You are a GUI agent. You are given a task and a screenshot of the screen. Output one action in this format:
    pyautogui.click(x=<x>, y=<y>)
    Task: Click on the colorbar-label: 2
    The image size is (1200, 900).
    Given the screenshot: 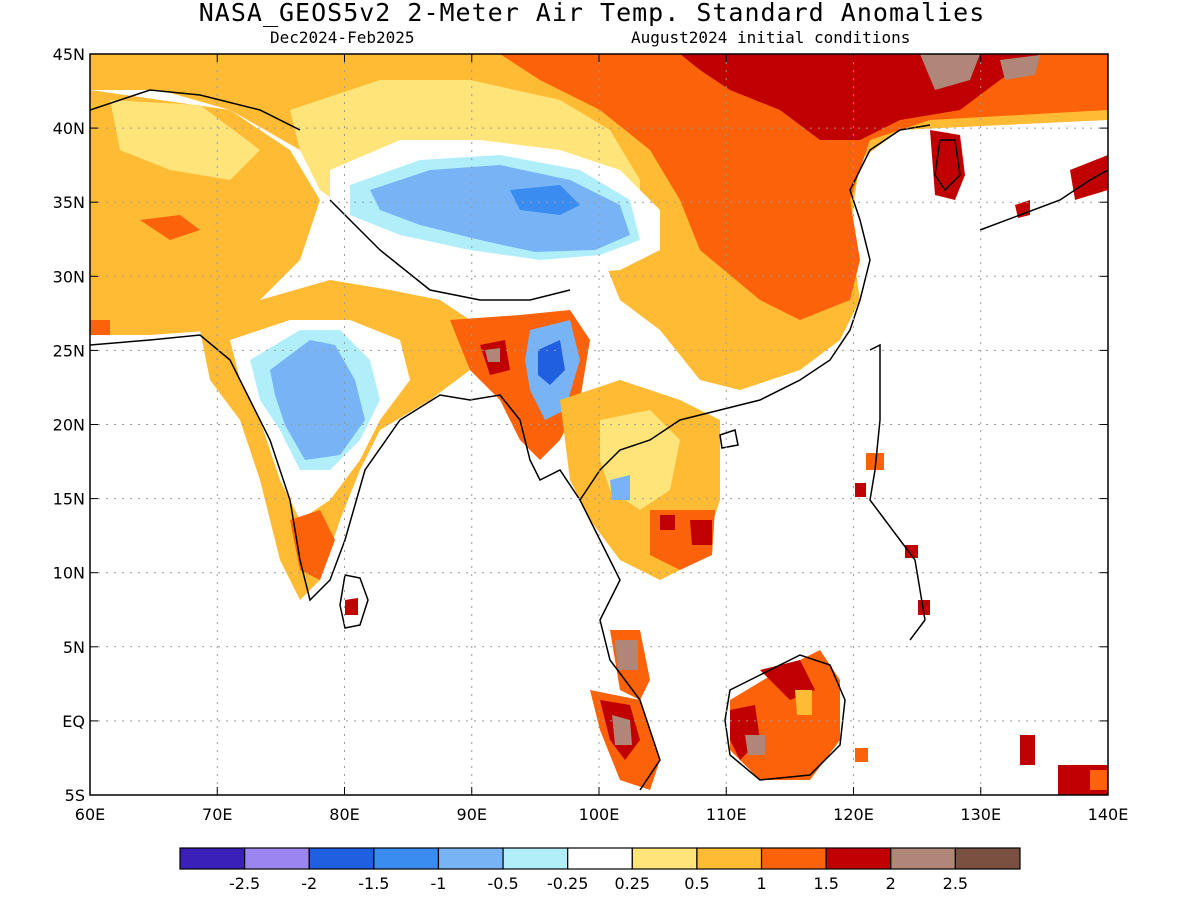 What is the action you would take?
    pyautogui.click(x=891, y=883)
    